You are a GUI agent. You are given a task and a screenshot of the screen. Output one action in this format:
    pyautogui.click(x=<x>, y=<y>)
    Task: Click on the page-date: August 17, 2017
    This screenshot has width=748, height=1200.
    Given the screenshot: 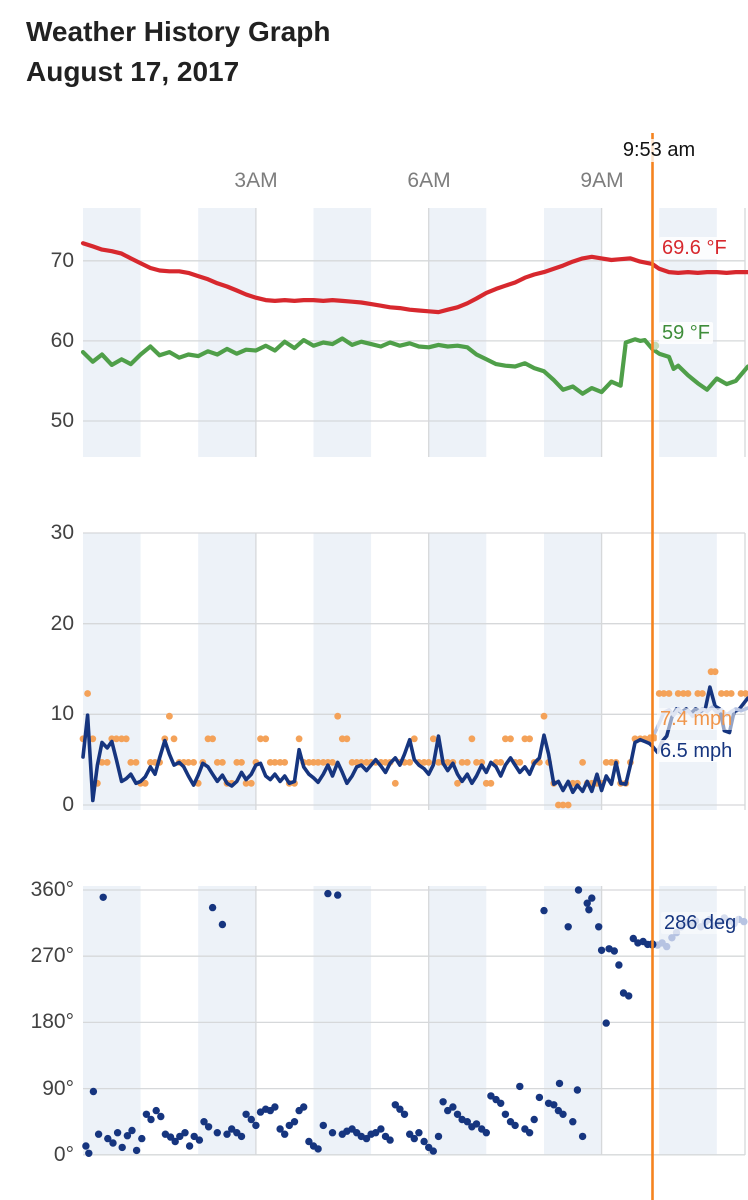 What is the action you would take?
    pyautogui.click(x=133, y=71)
    